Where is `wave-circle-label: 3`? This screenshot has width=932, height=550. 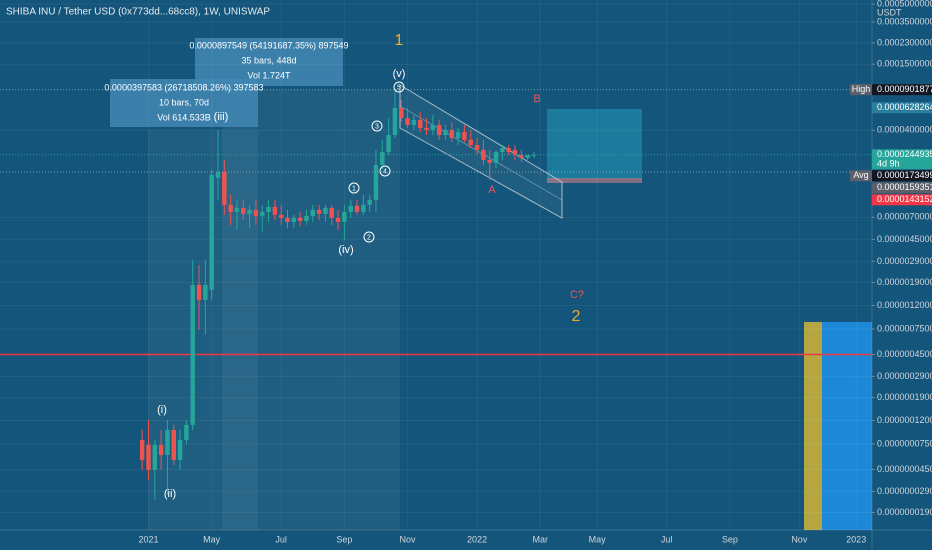
wave-circle-label: 3 is located at coordinates (377, 126).